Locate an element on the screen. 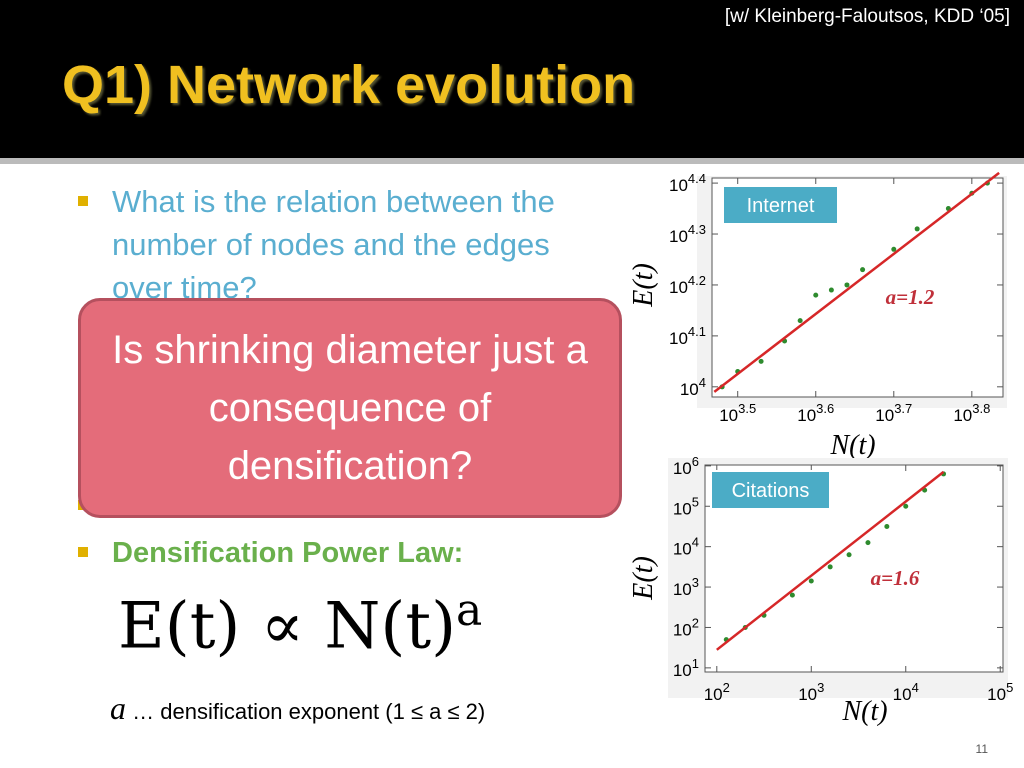  tick-exponent: 3.5 is located at coordinates (747, 408).